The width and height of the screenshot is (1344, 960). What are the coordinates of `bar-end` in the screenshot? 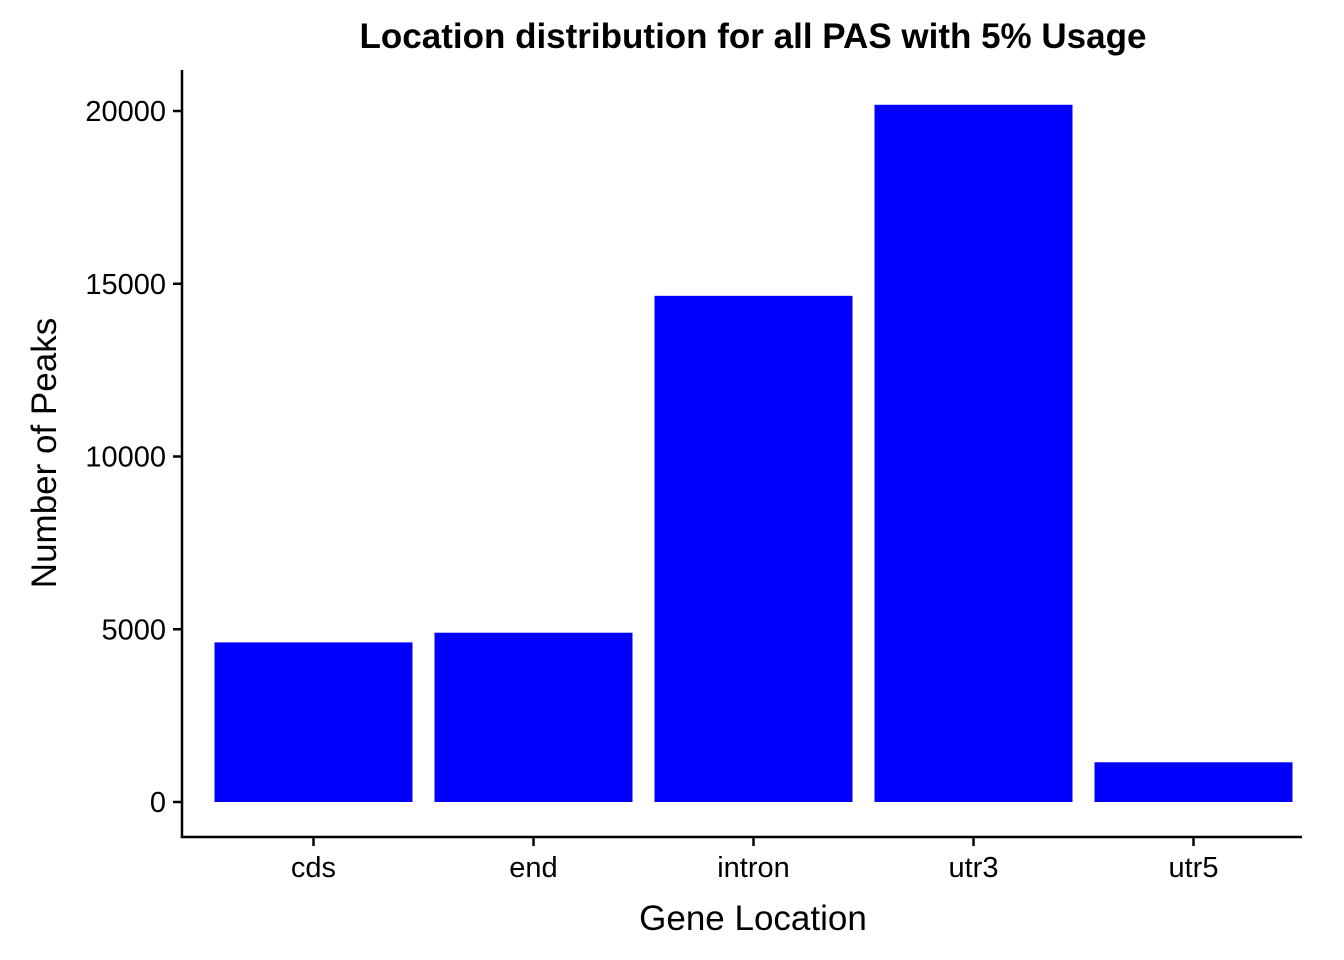 It's located at (533, 717).